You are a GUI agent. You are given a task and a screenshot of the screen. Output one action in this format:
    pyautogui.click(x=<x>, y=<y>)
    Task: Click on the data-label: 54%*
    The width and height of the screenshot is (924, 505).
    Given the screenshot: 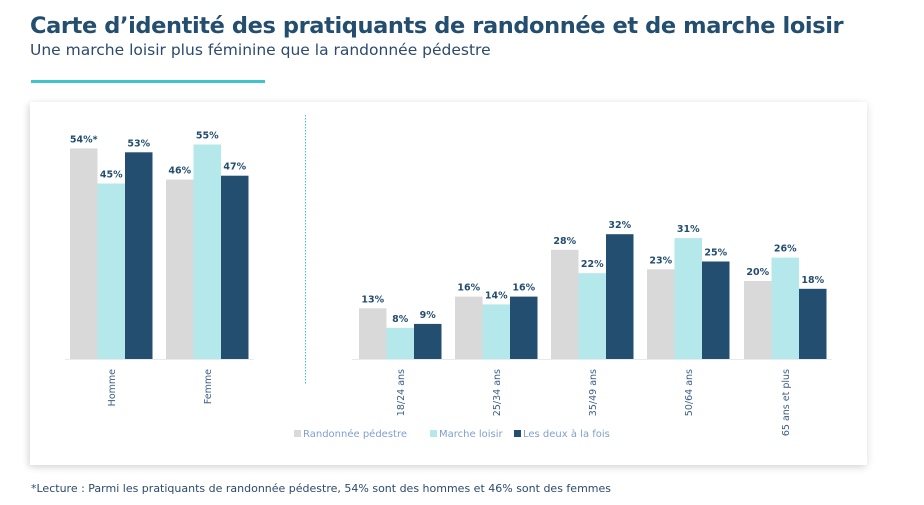 What is the action you would take?
    pyautogui.click(x=84, y=139)
    